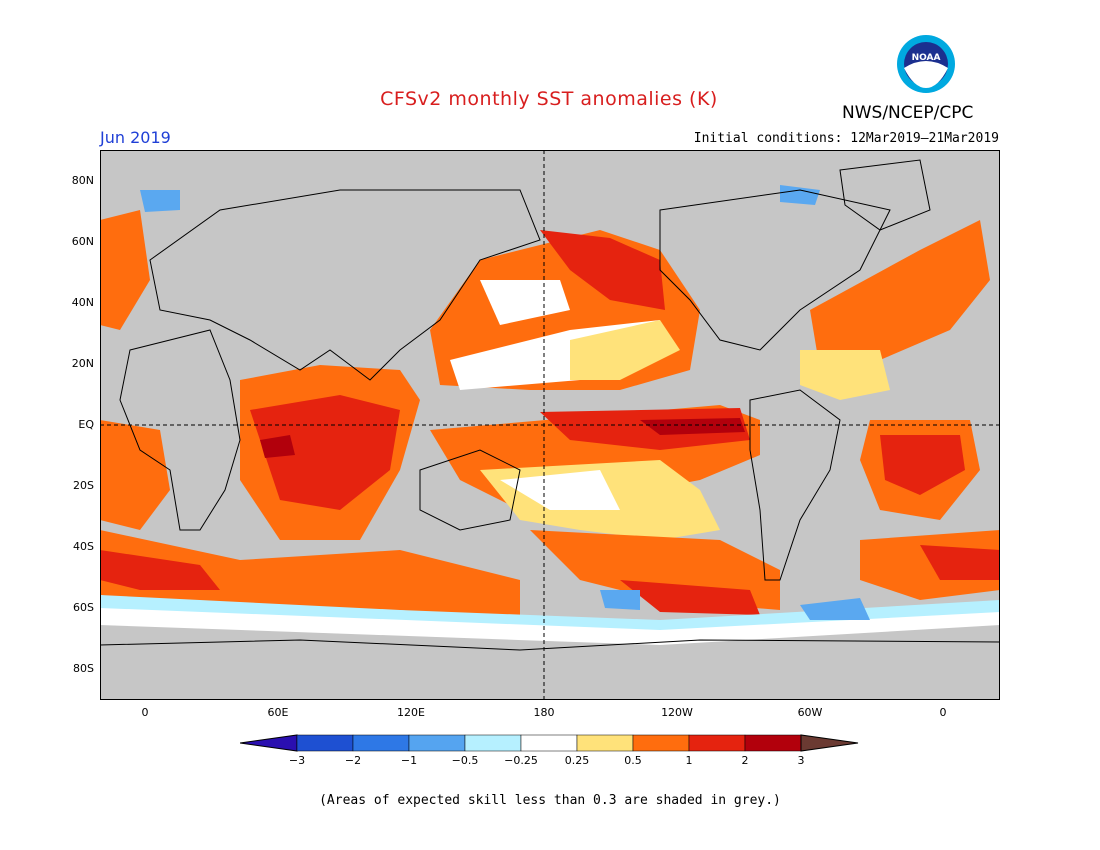  Describe the element at coordinates (926, 64) in the screenshot. I see `noaa-logo: NOAA` at that location.